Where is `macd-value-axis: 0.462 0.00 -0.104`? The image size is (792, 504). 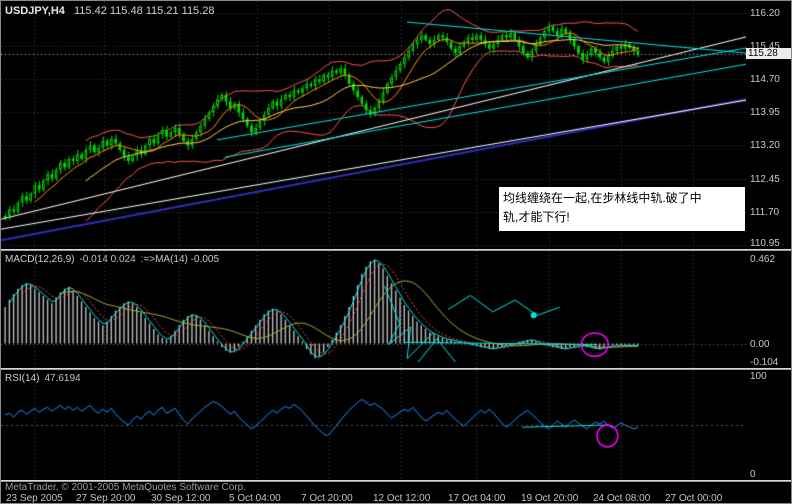 macd-value-axis: 0.462 0.00 -0.104 is located at coordinates (768, 309).